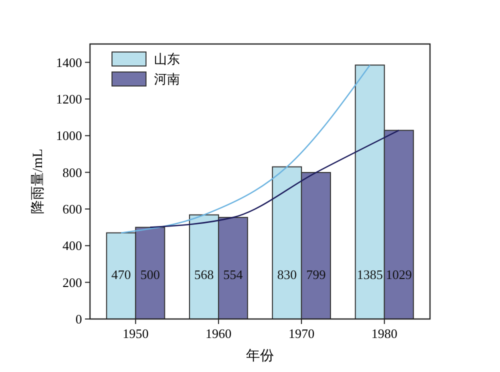  I want to click on data-label: 470, so click(121, 274).